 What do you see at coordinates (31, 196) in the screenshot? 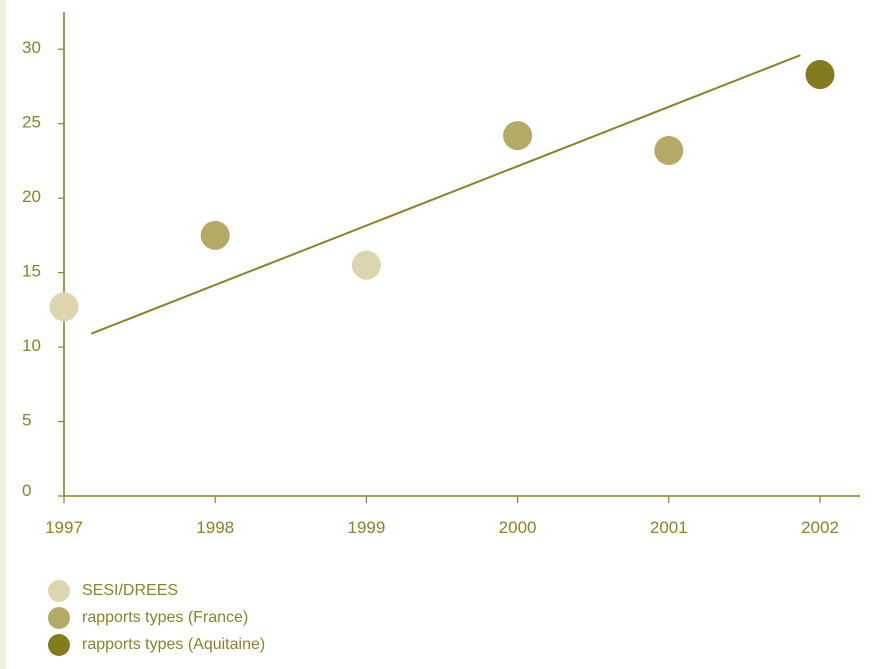
I see `y-tick-label: 20` at bounding box center [31, 196].